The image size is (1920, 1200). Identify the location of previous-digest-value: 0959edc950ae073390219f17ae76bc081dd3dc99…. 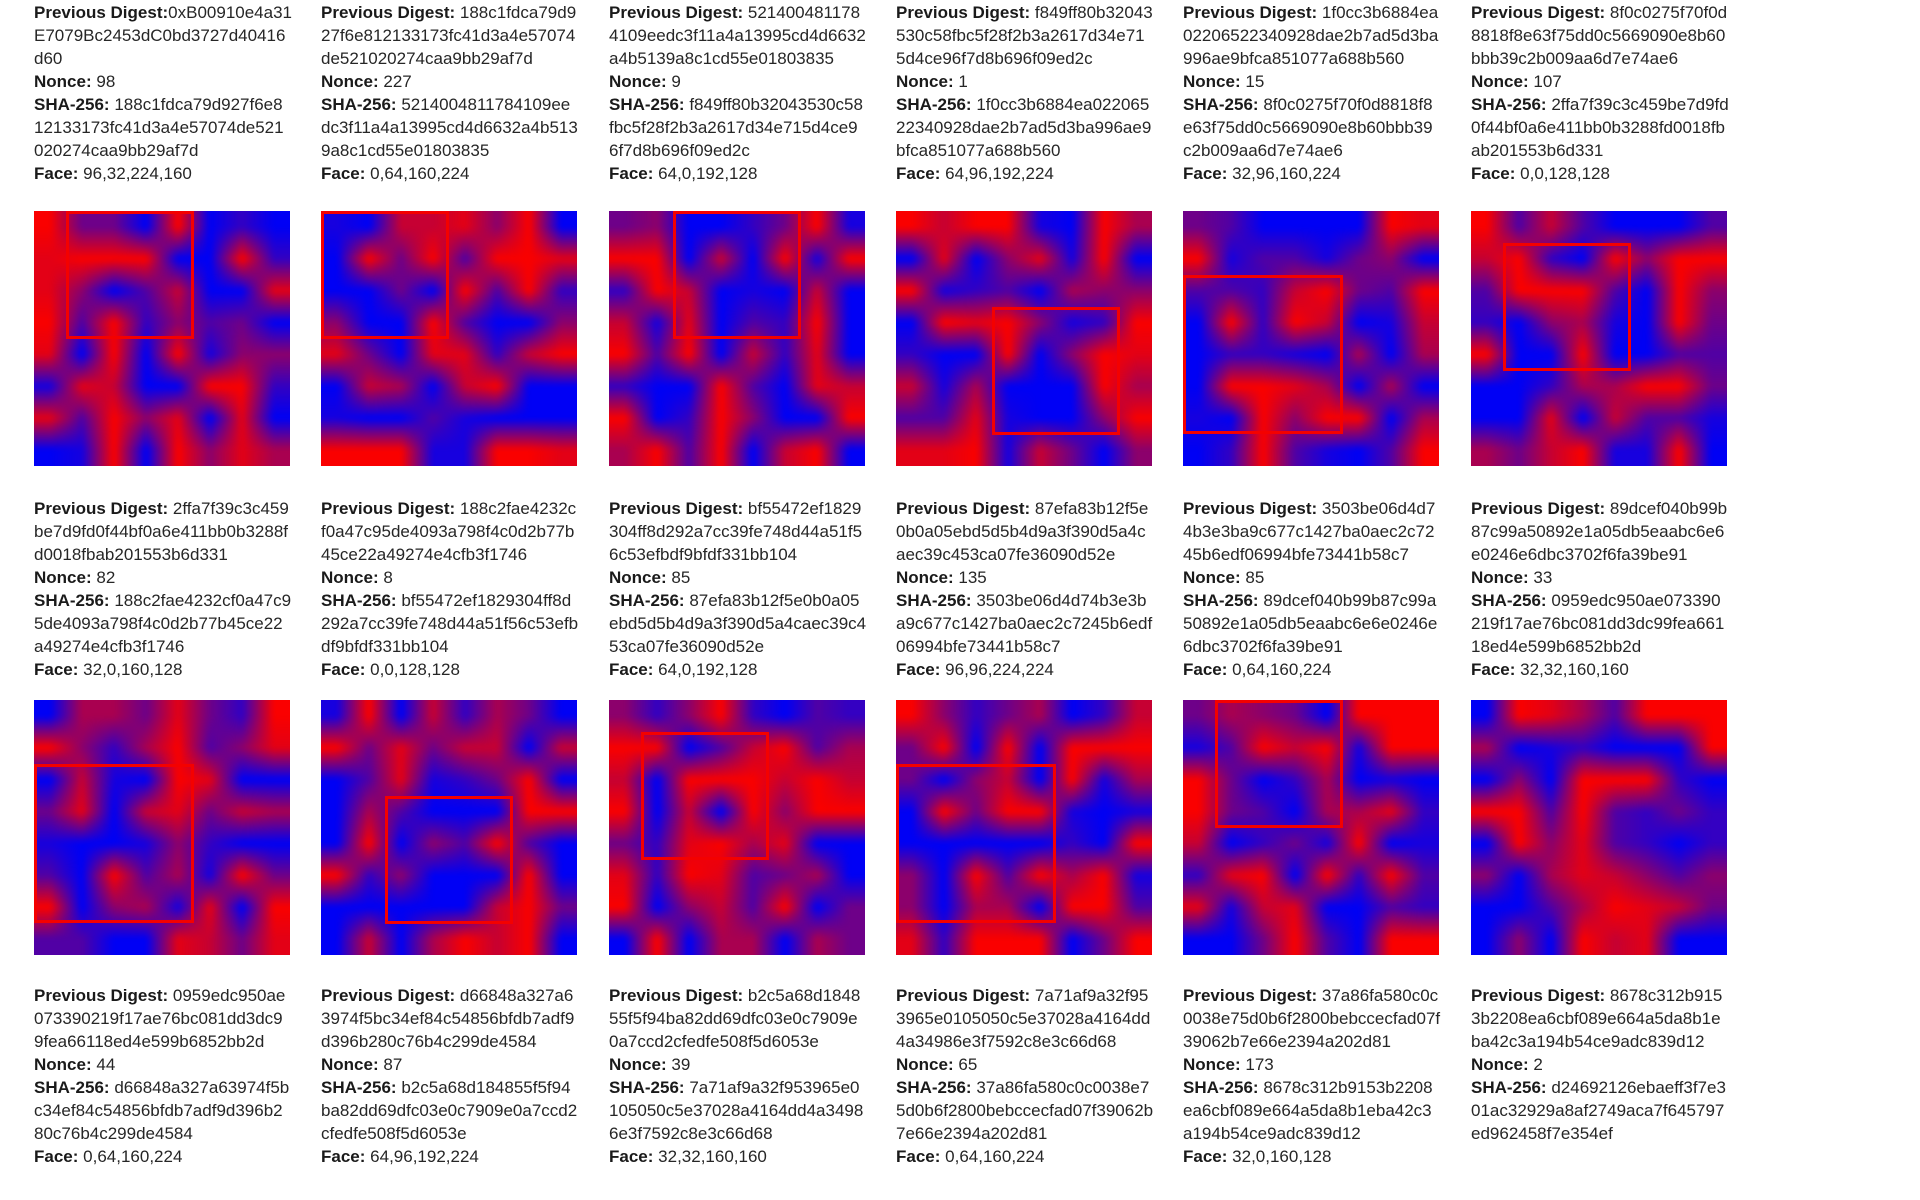
(160, 1018).